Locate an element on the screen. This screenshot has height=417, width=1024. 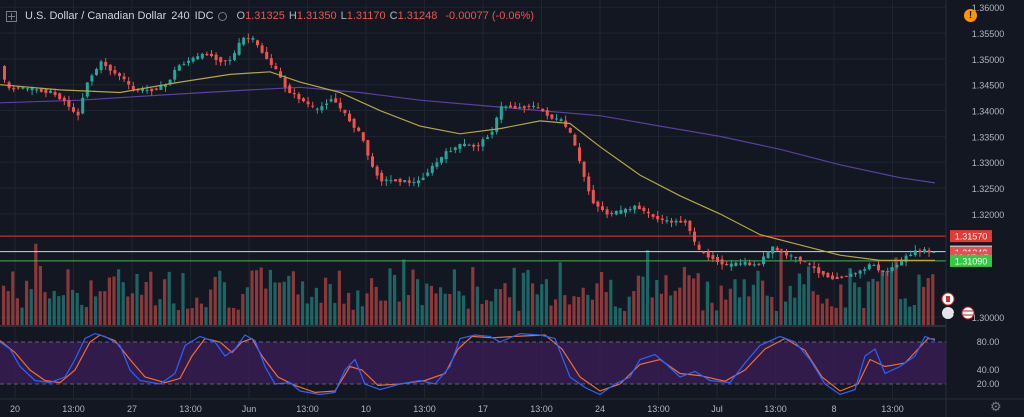
time-tick-label: 17 is located at coordinates (483, 409).